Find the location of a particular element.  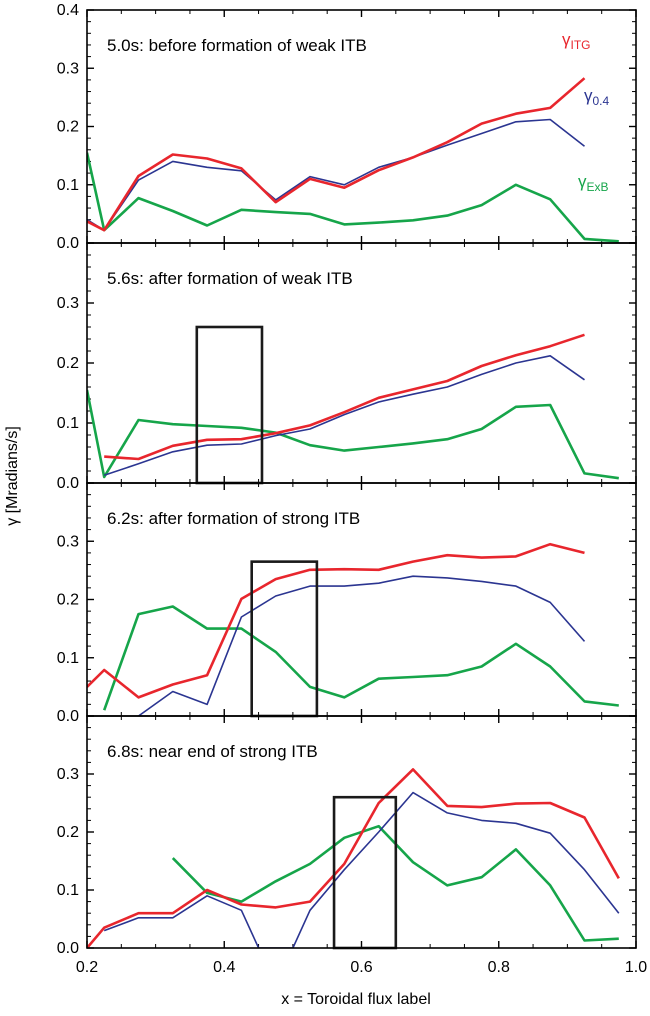

x-tick-label: 0.4 is located at coordinates (224, 967).